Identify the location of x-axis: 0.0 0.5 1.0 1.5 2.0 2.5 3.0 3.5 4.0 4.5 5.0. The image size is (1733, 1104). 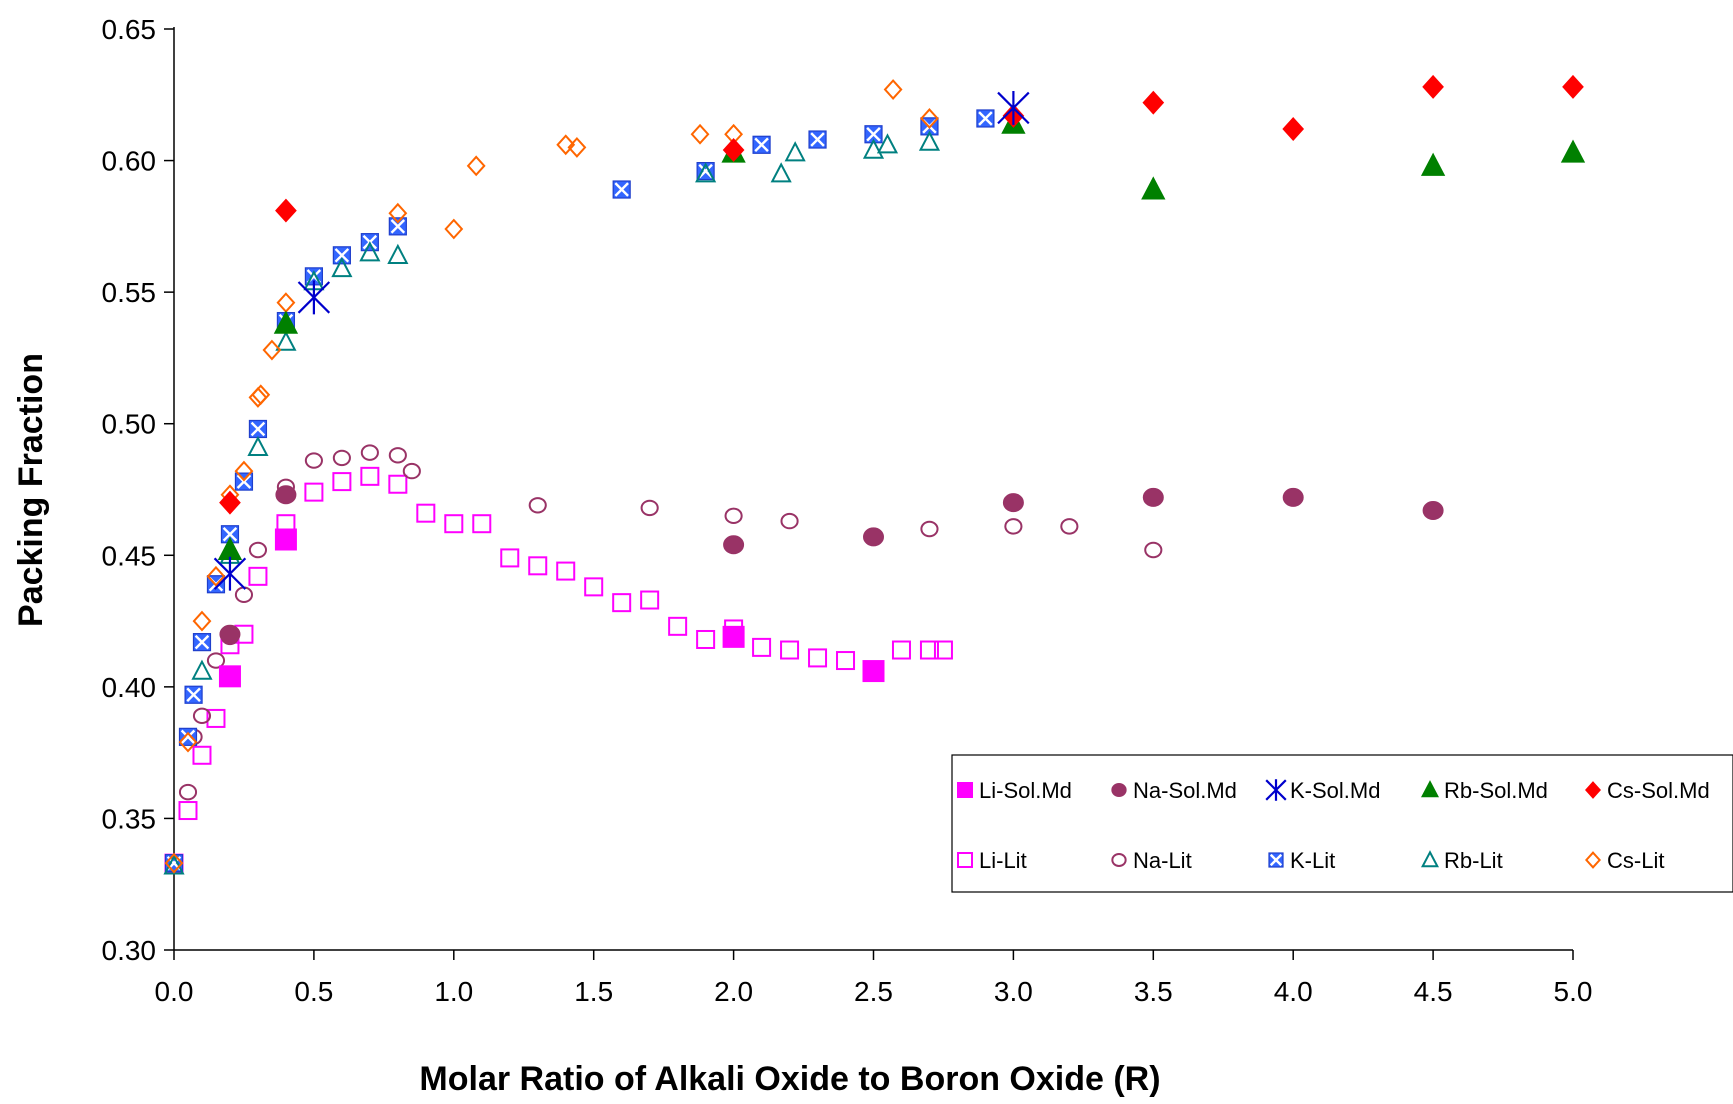
(874, 978).